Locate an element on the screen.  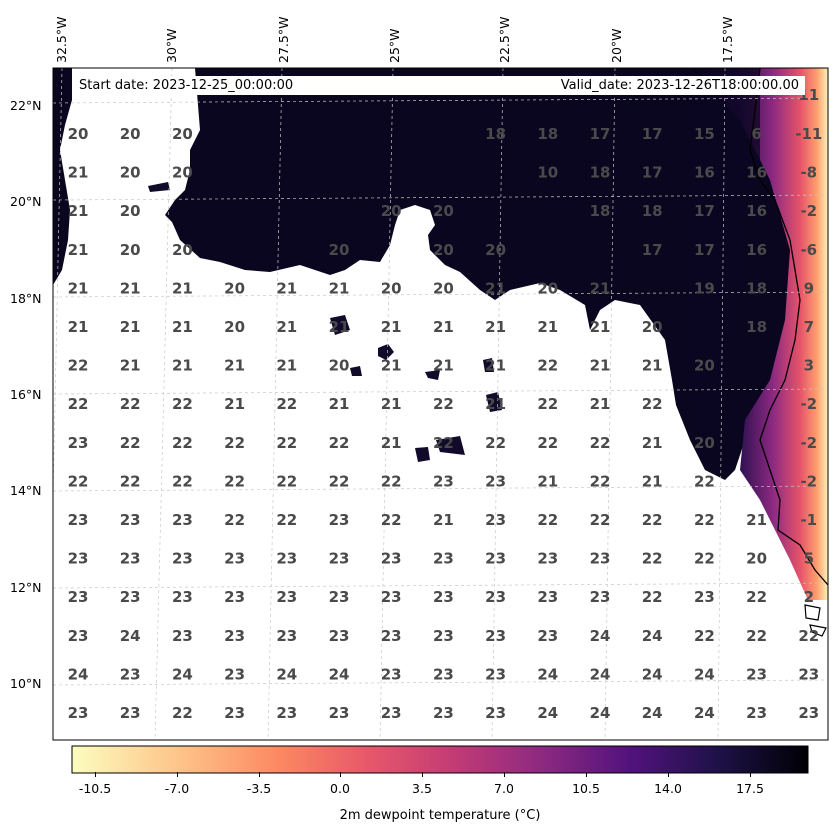
lon-label: 17.5°W is located at coordinates (727, 39).